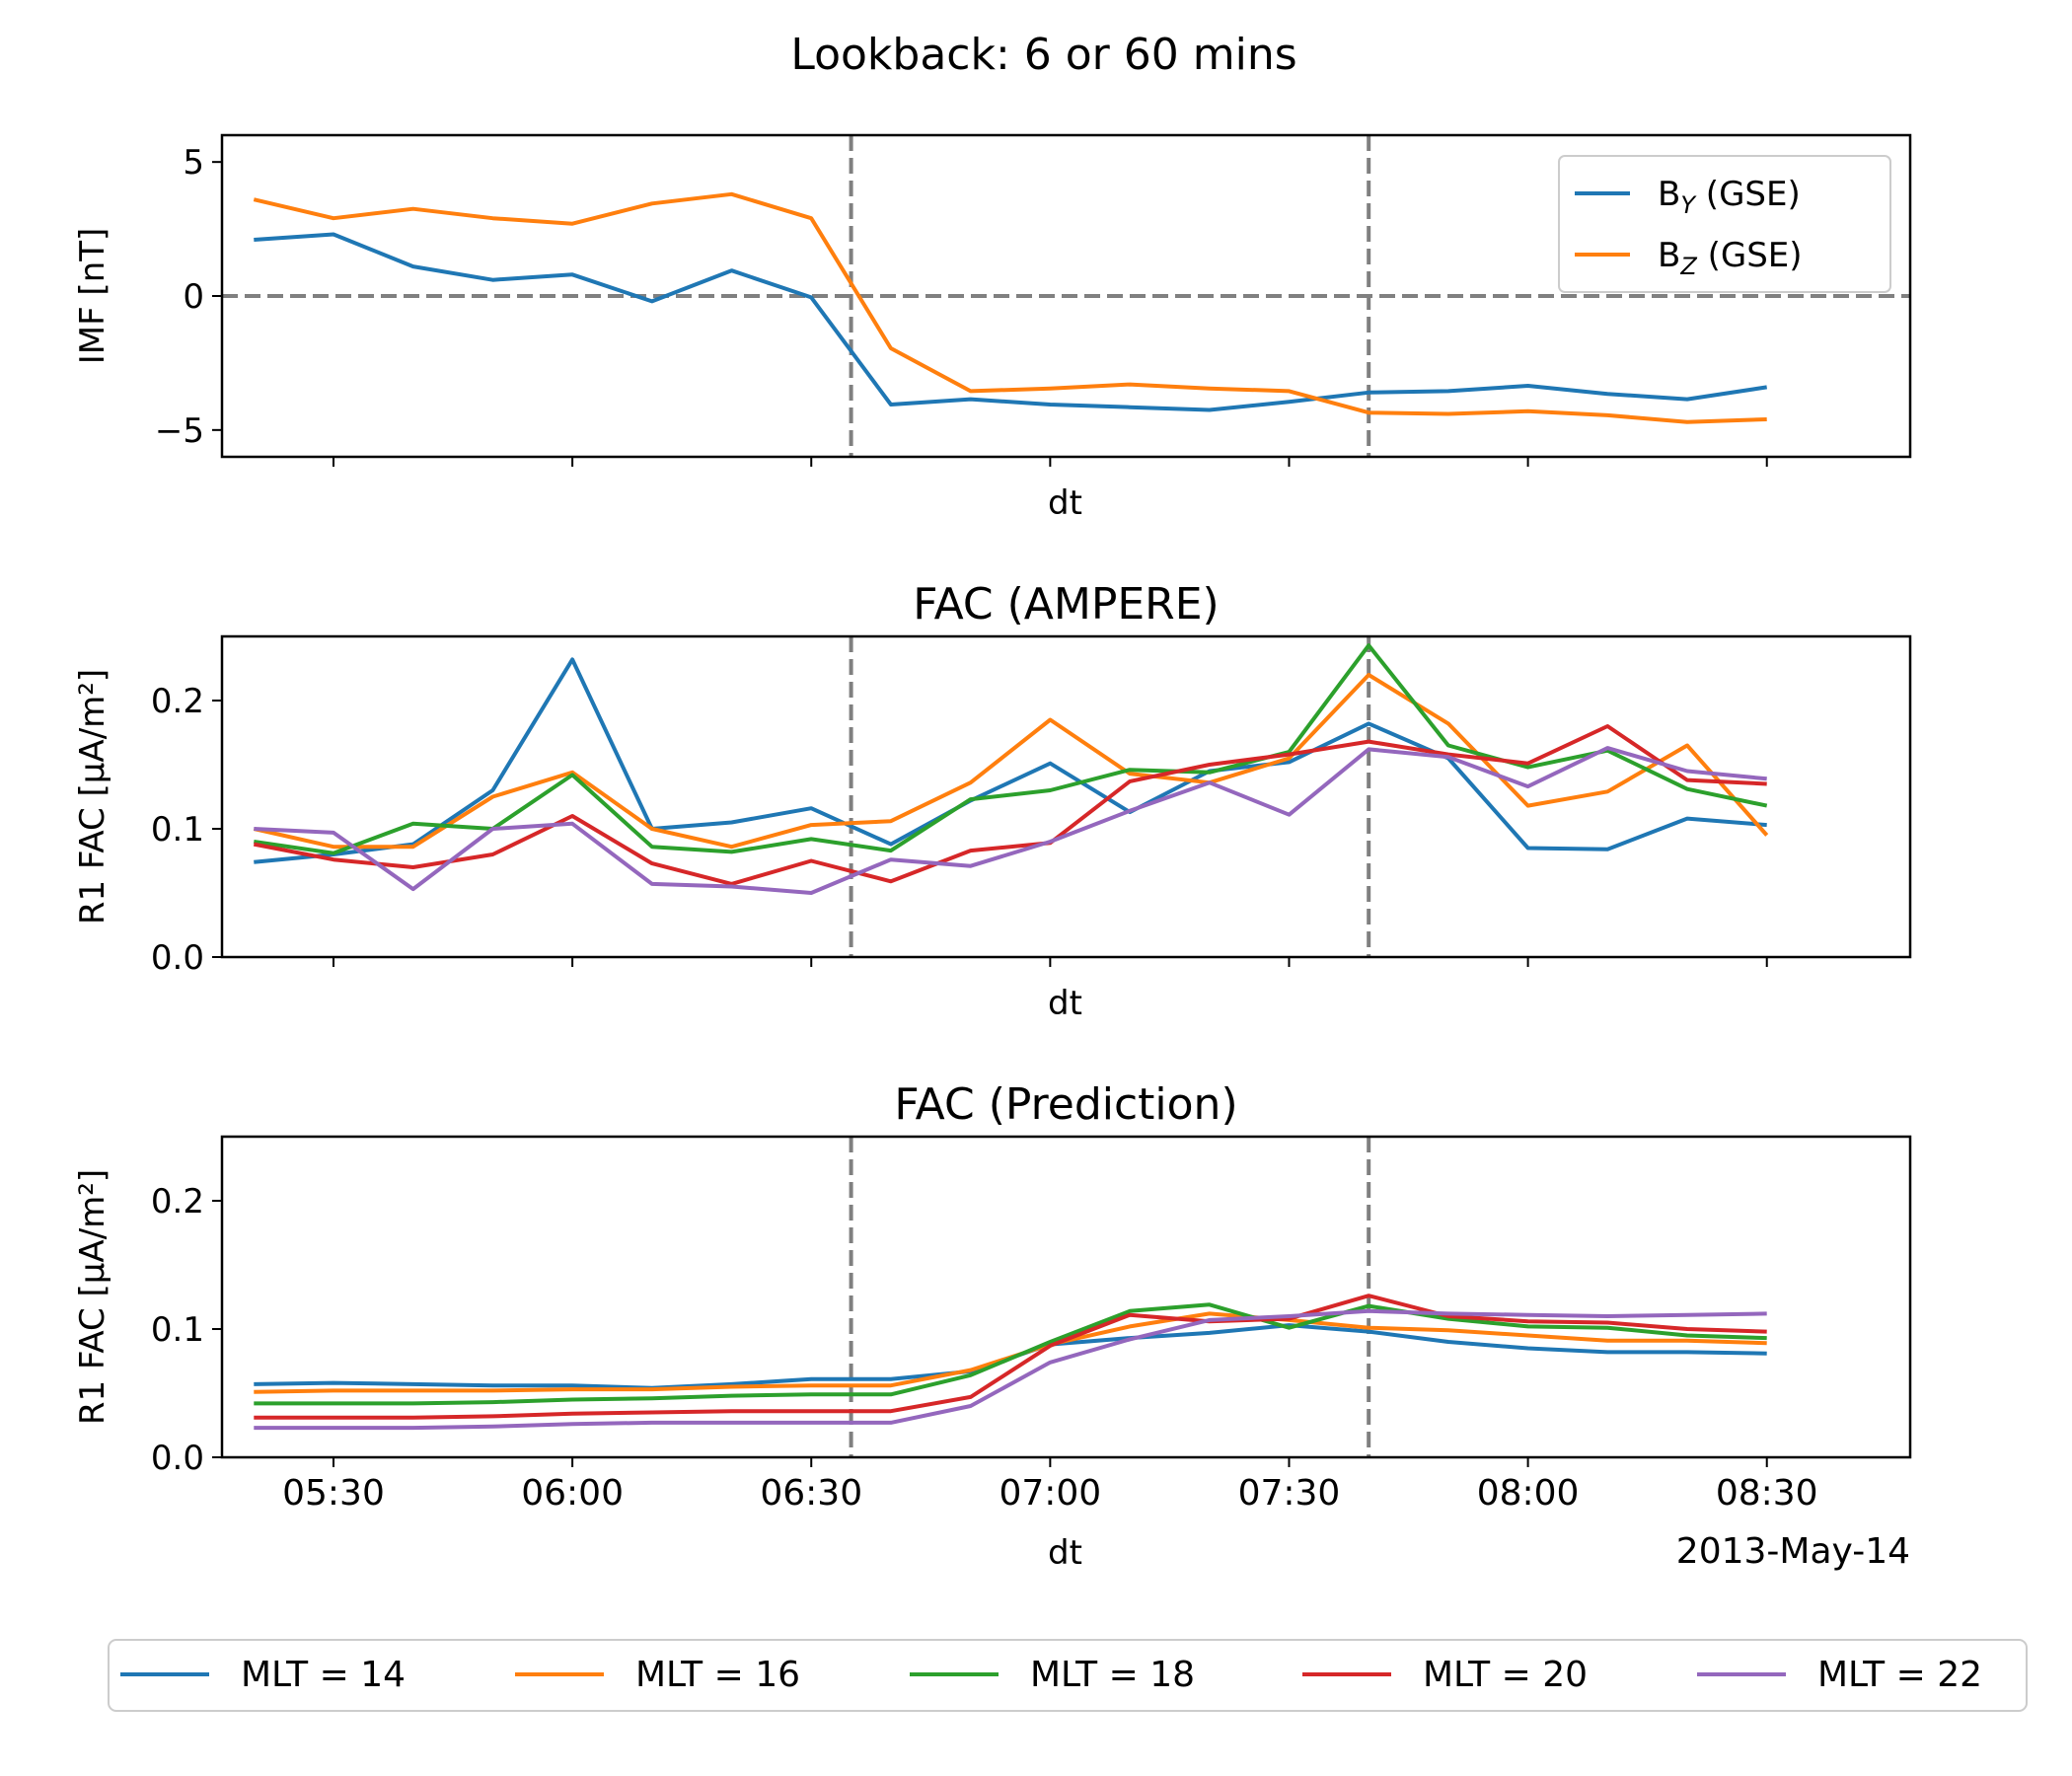 Image resolution: width=2072 pixels, height=1776 pixels. I want to click on imf-legend-box, so click(1725, 224).